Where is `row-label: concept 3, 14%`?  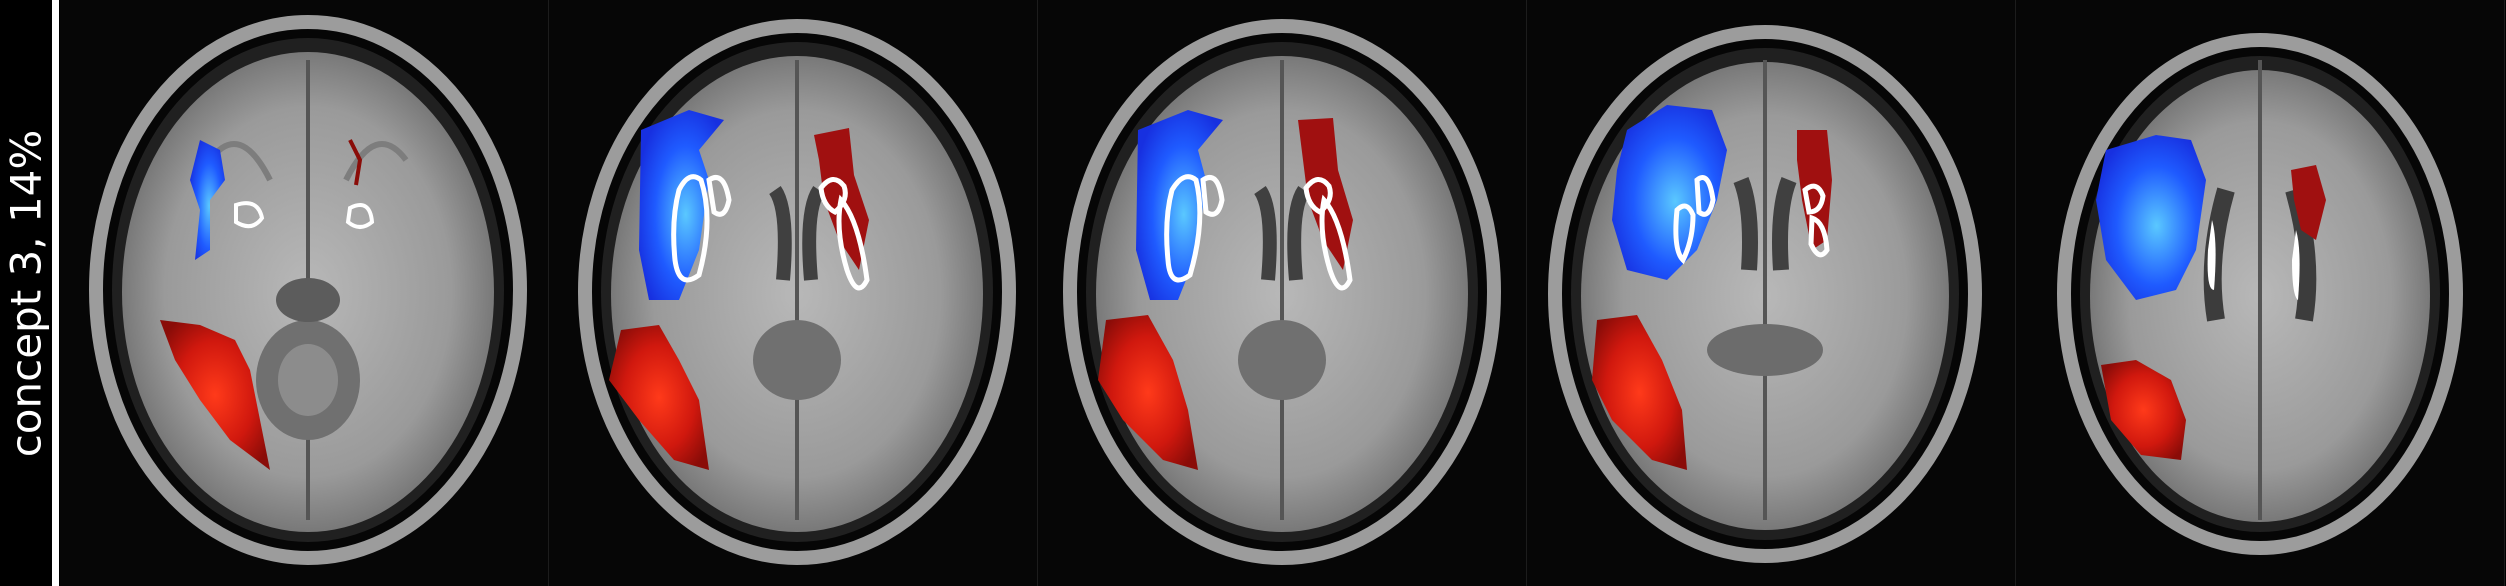 row-label: concept 3, 14% is located at coordinates (26, 293).